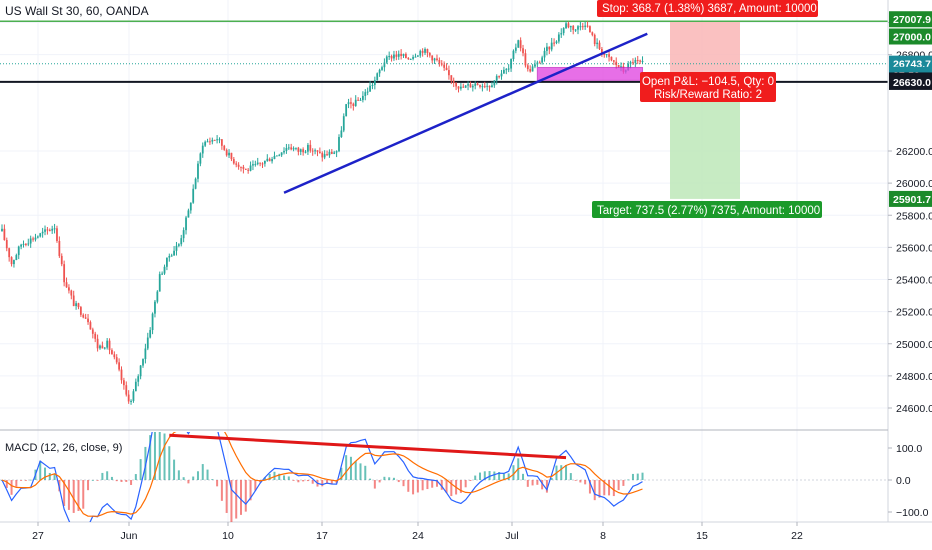 The image size is (932, 550). I want to click on price-tag-label: 27007.9, so click(912, 20).